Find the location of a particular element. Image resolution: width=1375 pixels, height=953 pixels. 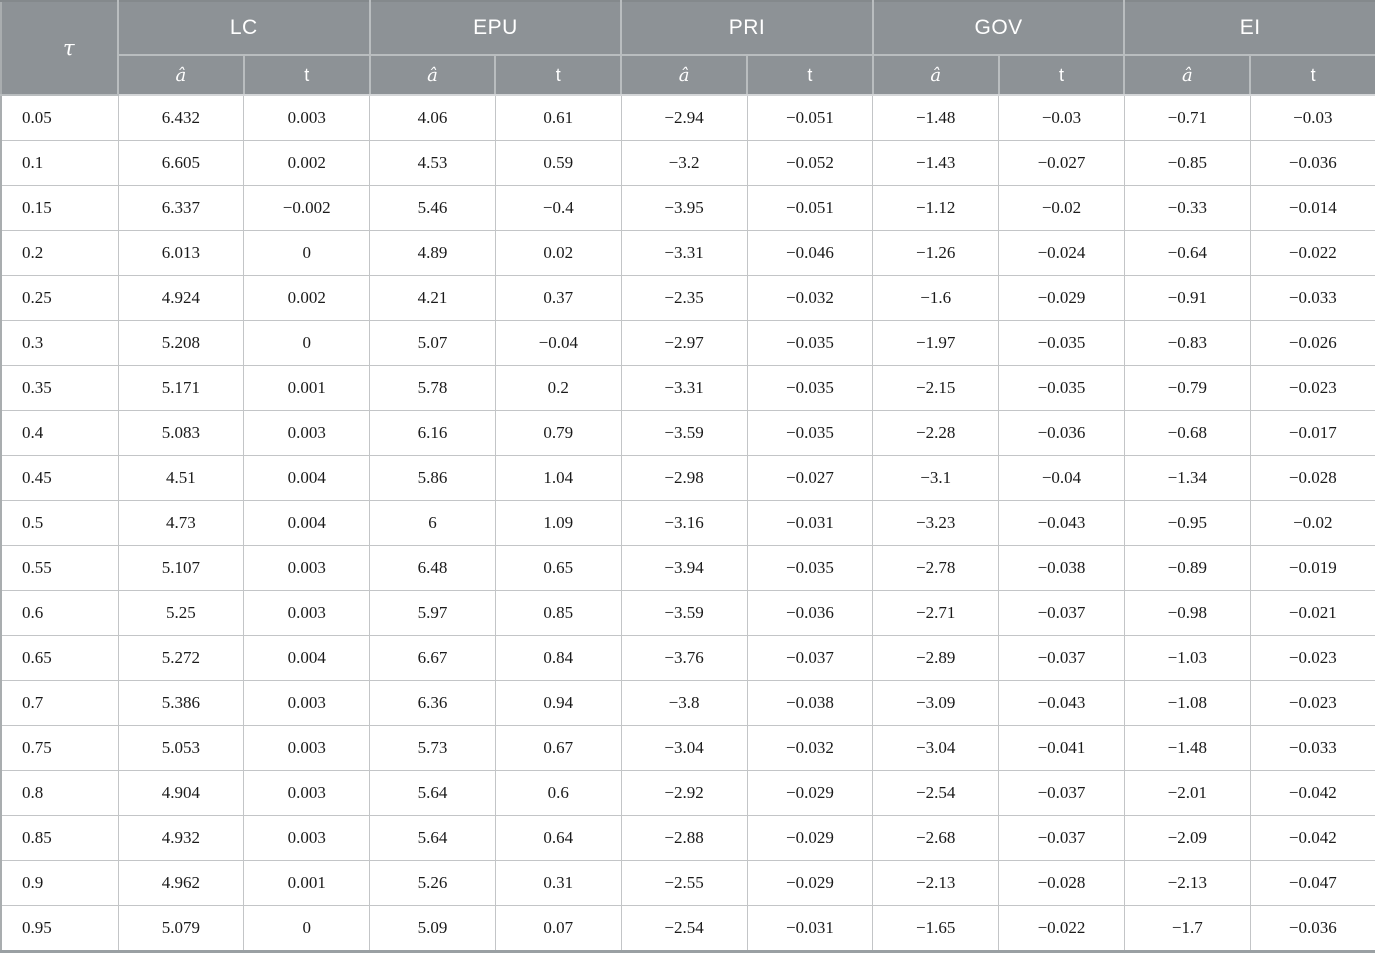

subheader-gov-a-hat: â is located at coordinates (935, 75).